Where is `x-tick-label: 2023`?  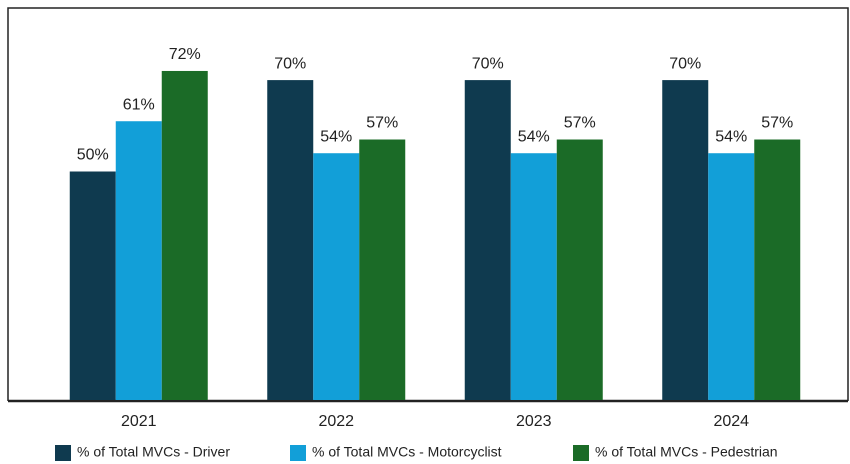 x-tick-label: 2023 is located at coordinates (534, 421).